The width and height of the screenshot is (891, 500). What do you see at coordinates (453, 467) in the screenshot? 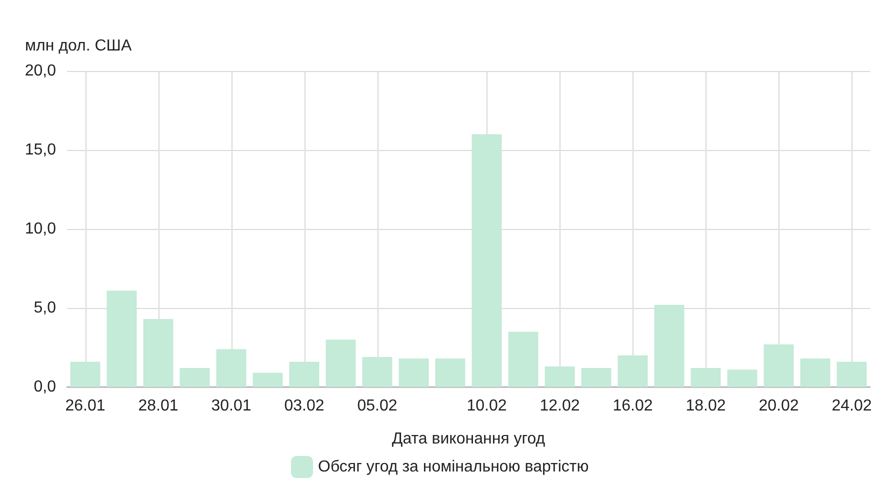
I see `legend-label: Обсяг угод за номінальною вартістю` at bounding box center [453, 467].